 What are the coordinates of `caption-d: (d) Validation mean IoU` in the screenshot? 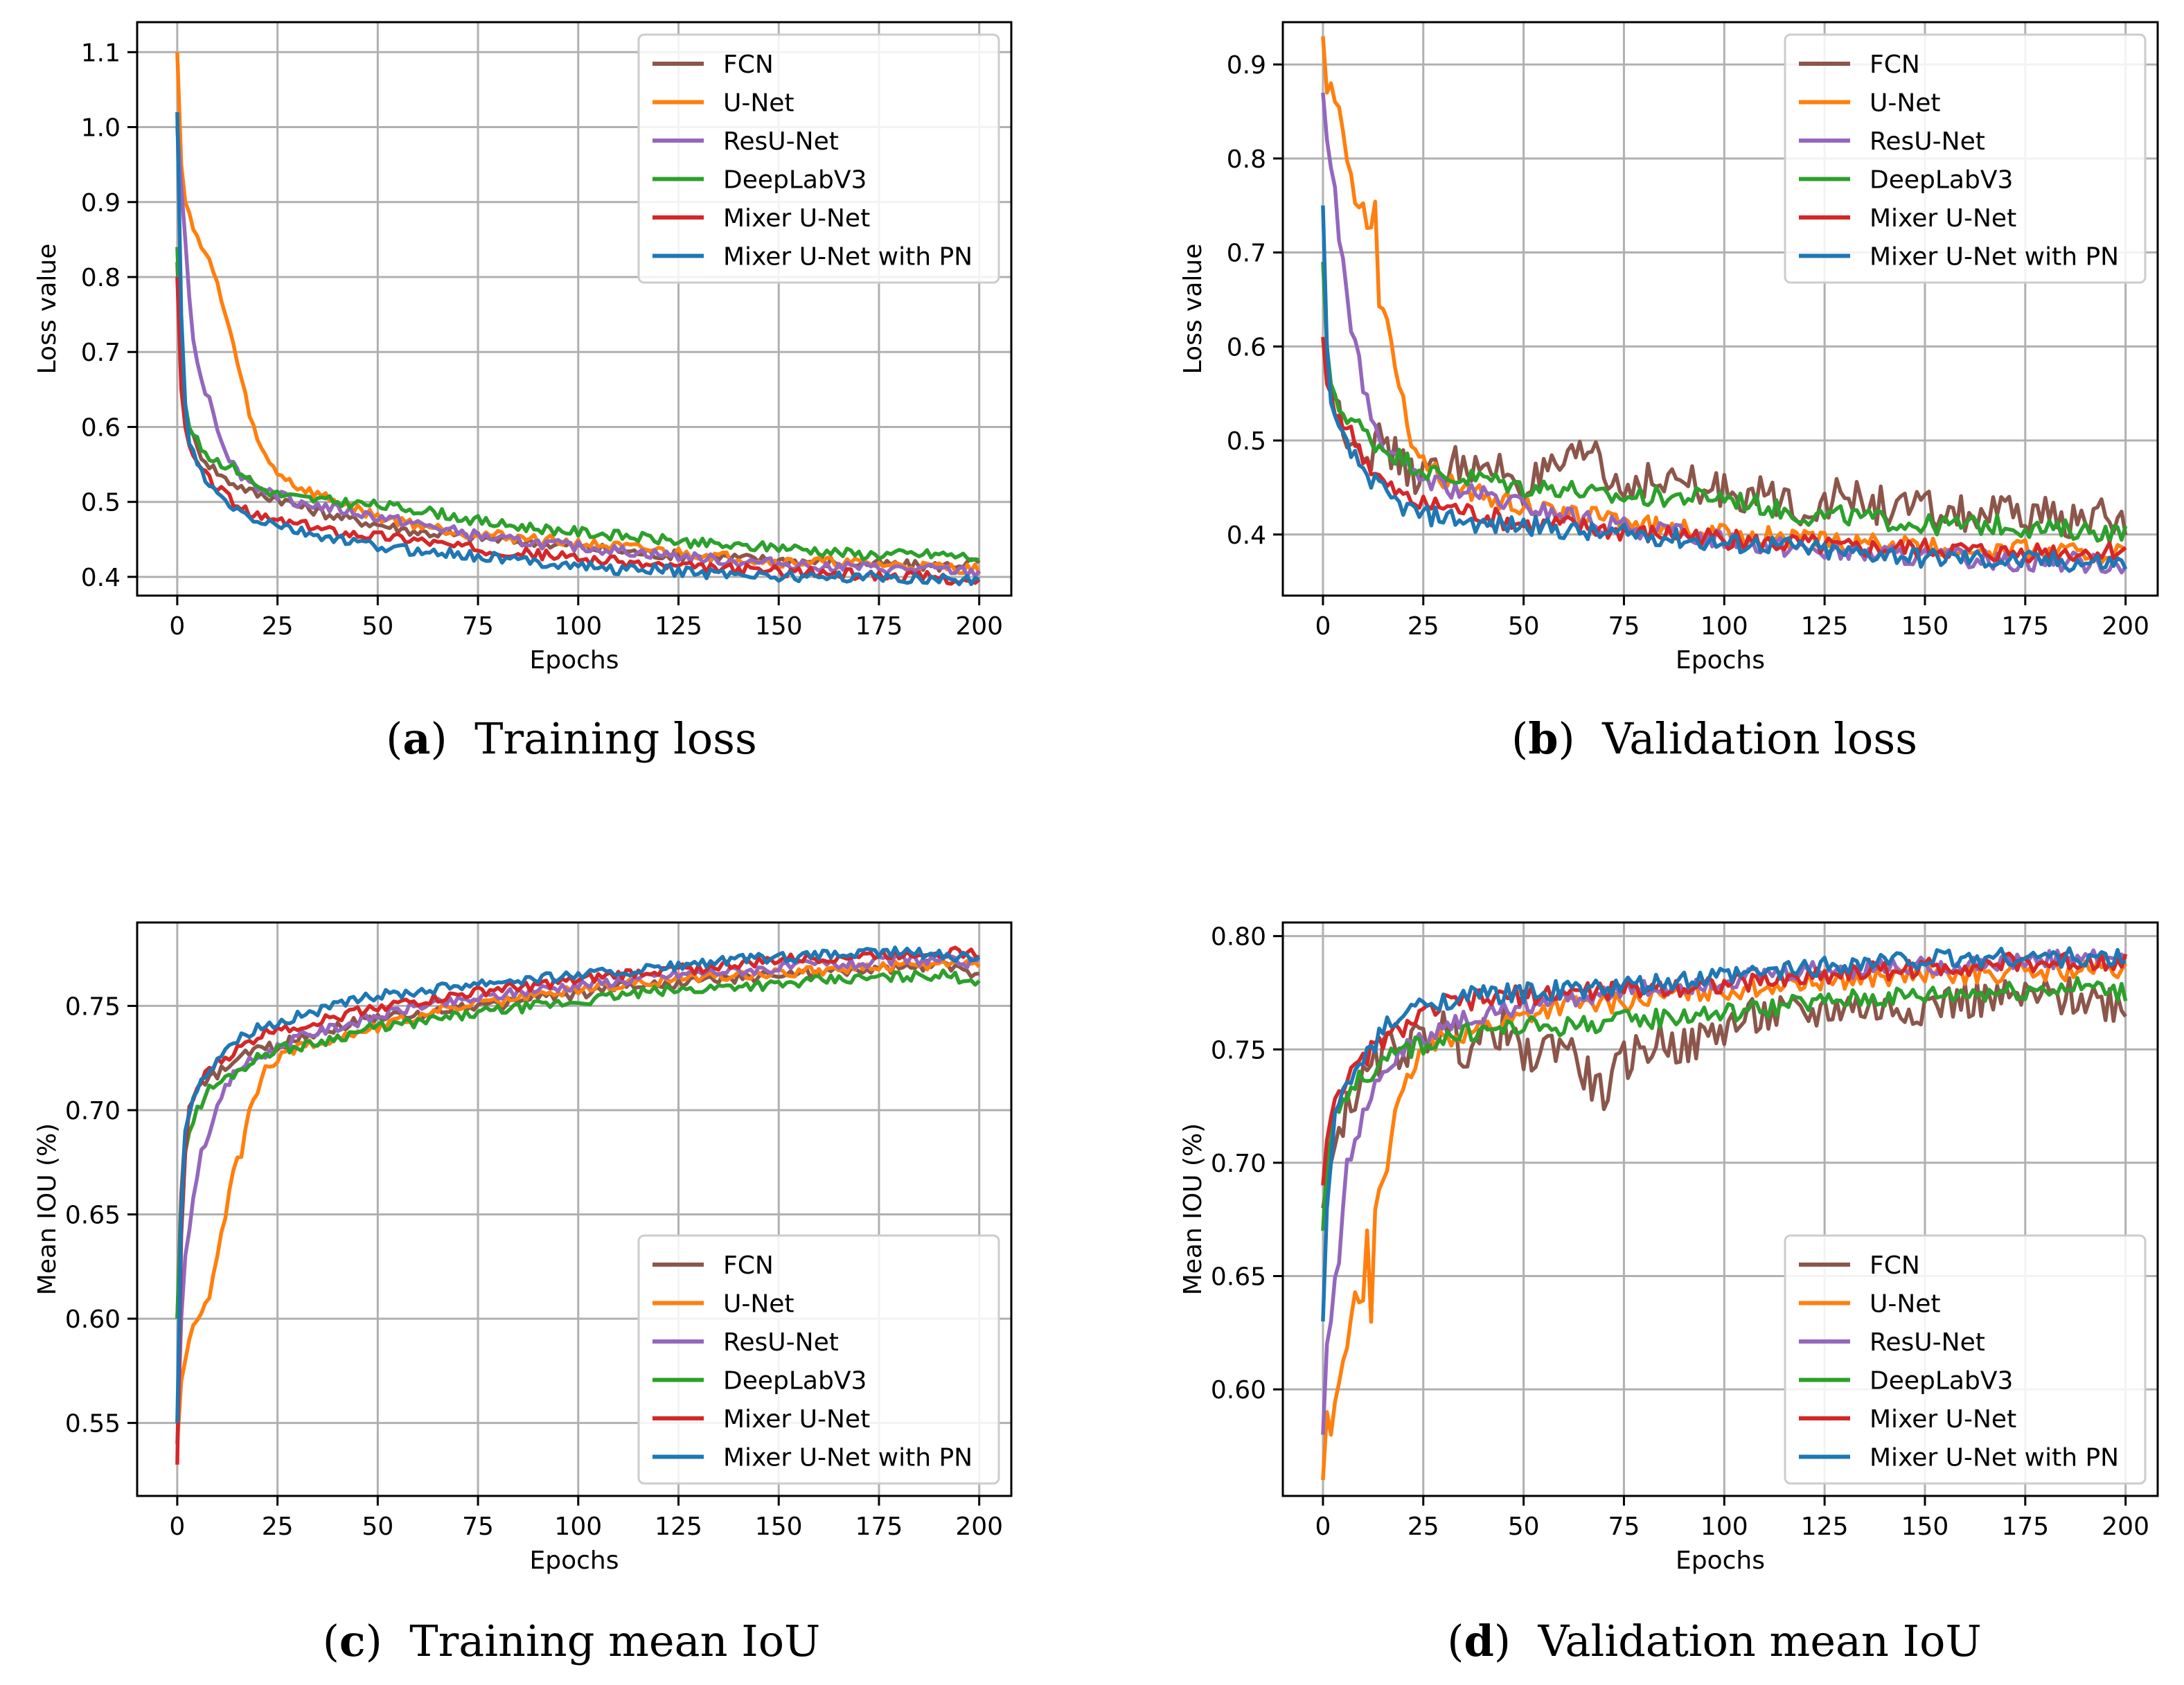 It's located at (1714, 1641).